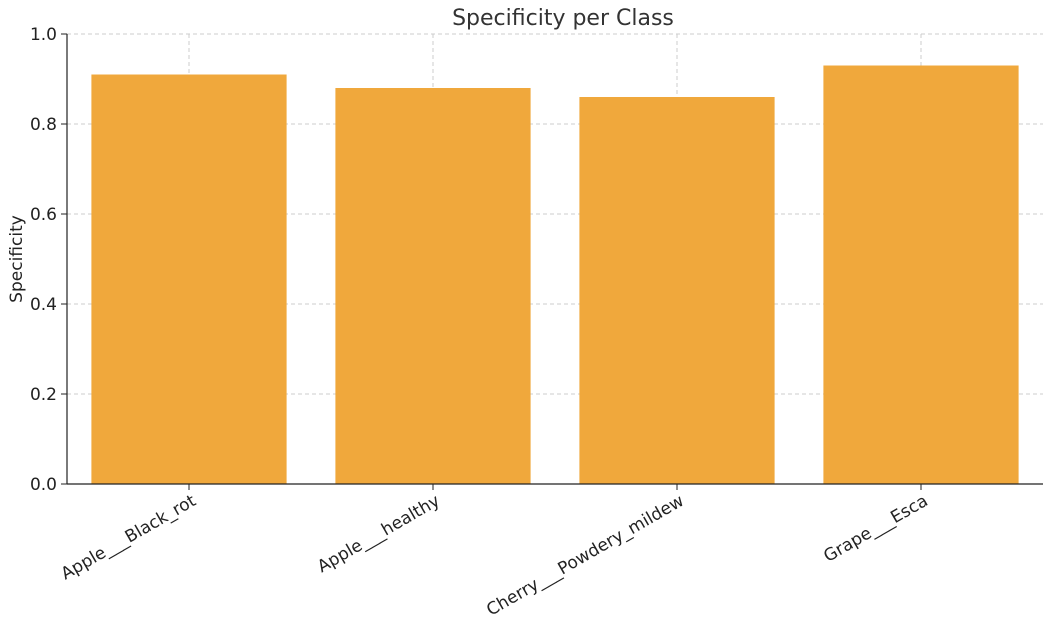 The width and height of the screenshot is (1058, 630). What do you see at coordinates (43, 215) in the screenshot?
I see `y-tick-label: 0.6` at bounding box center [43, 215].